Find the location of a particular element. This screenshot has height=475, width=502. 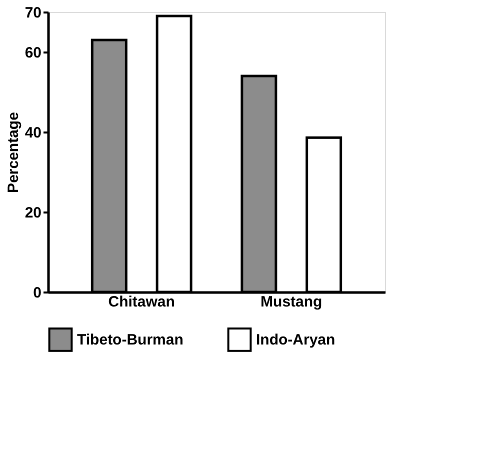

legend-label: Tibeto-Burman is located at coordinates (130, 340).